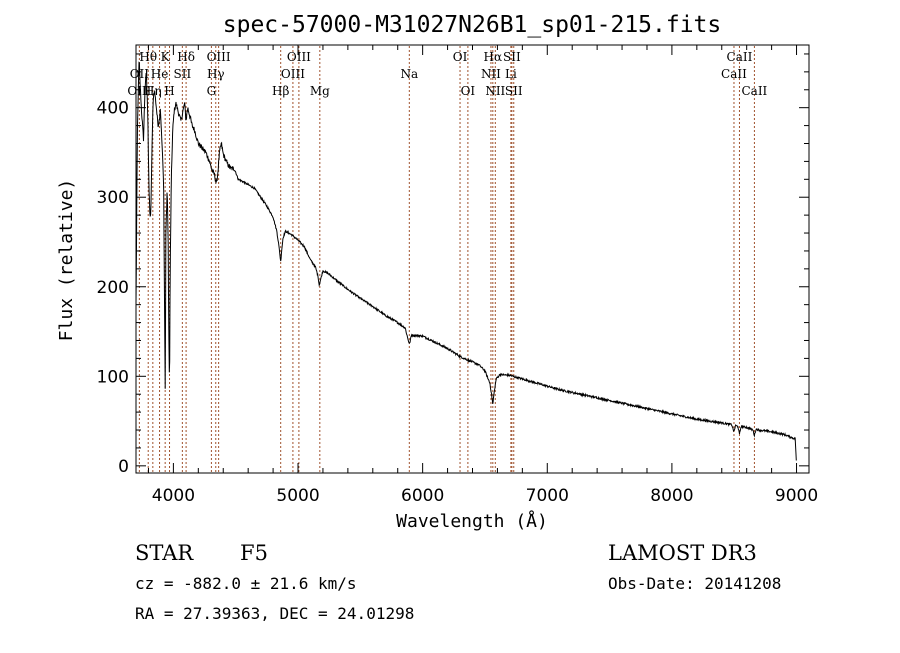 This screenshot has width=900, height=653. I want to click on x-tick-label: 9000, so click(796, 496).